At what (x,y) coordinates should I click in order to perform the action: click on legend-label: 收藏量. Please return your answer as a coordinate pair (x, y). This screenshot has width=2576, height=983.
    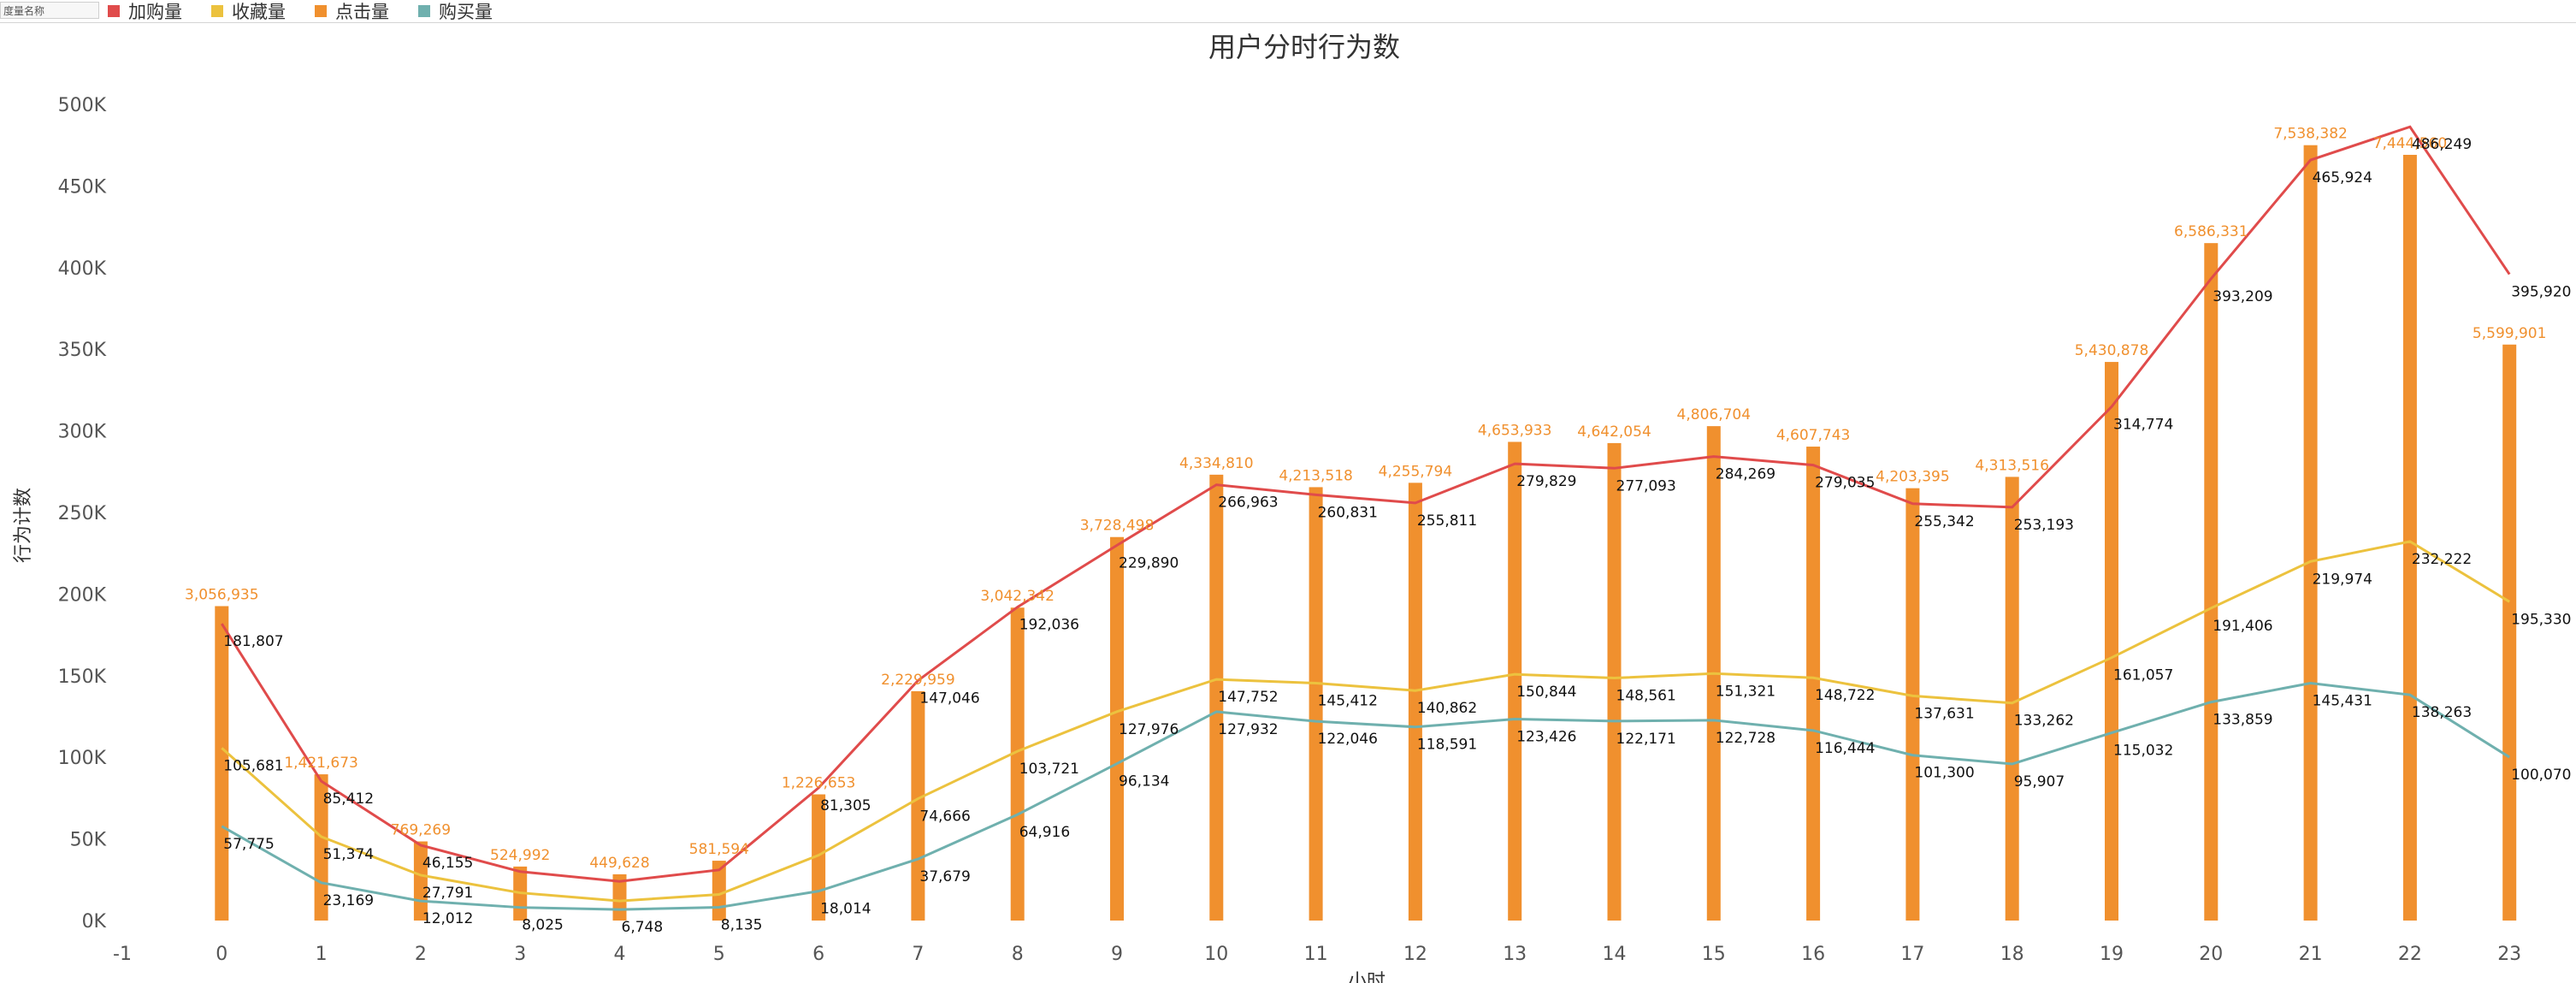
    Looking at the image, I should click on (259, 12).